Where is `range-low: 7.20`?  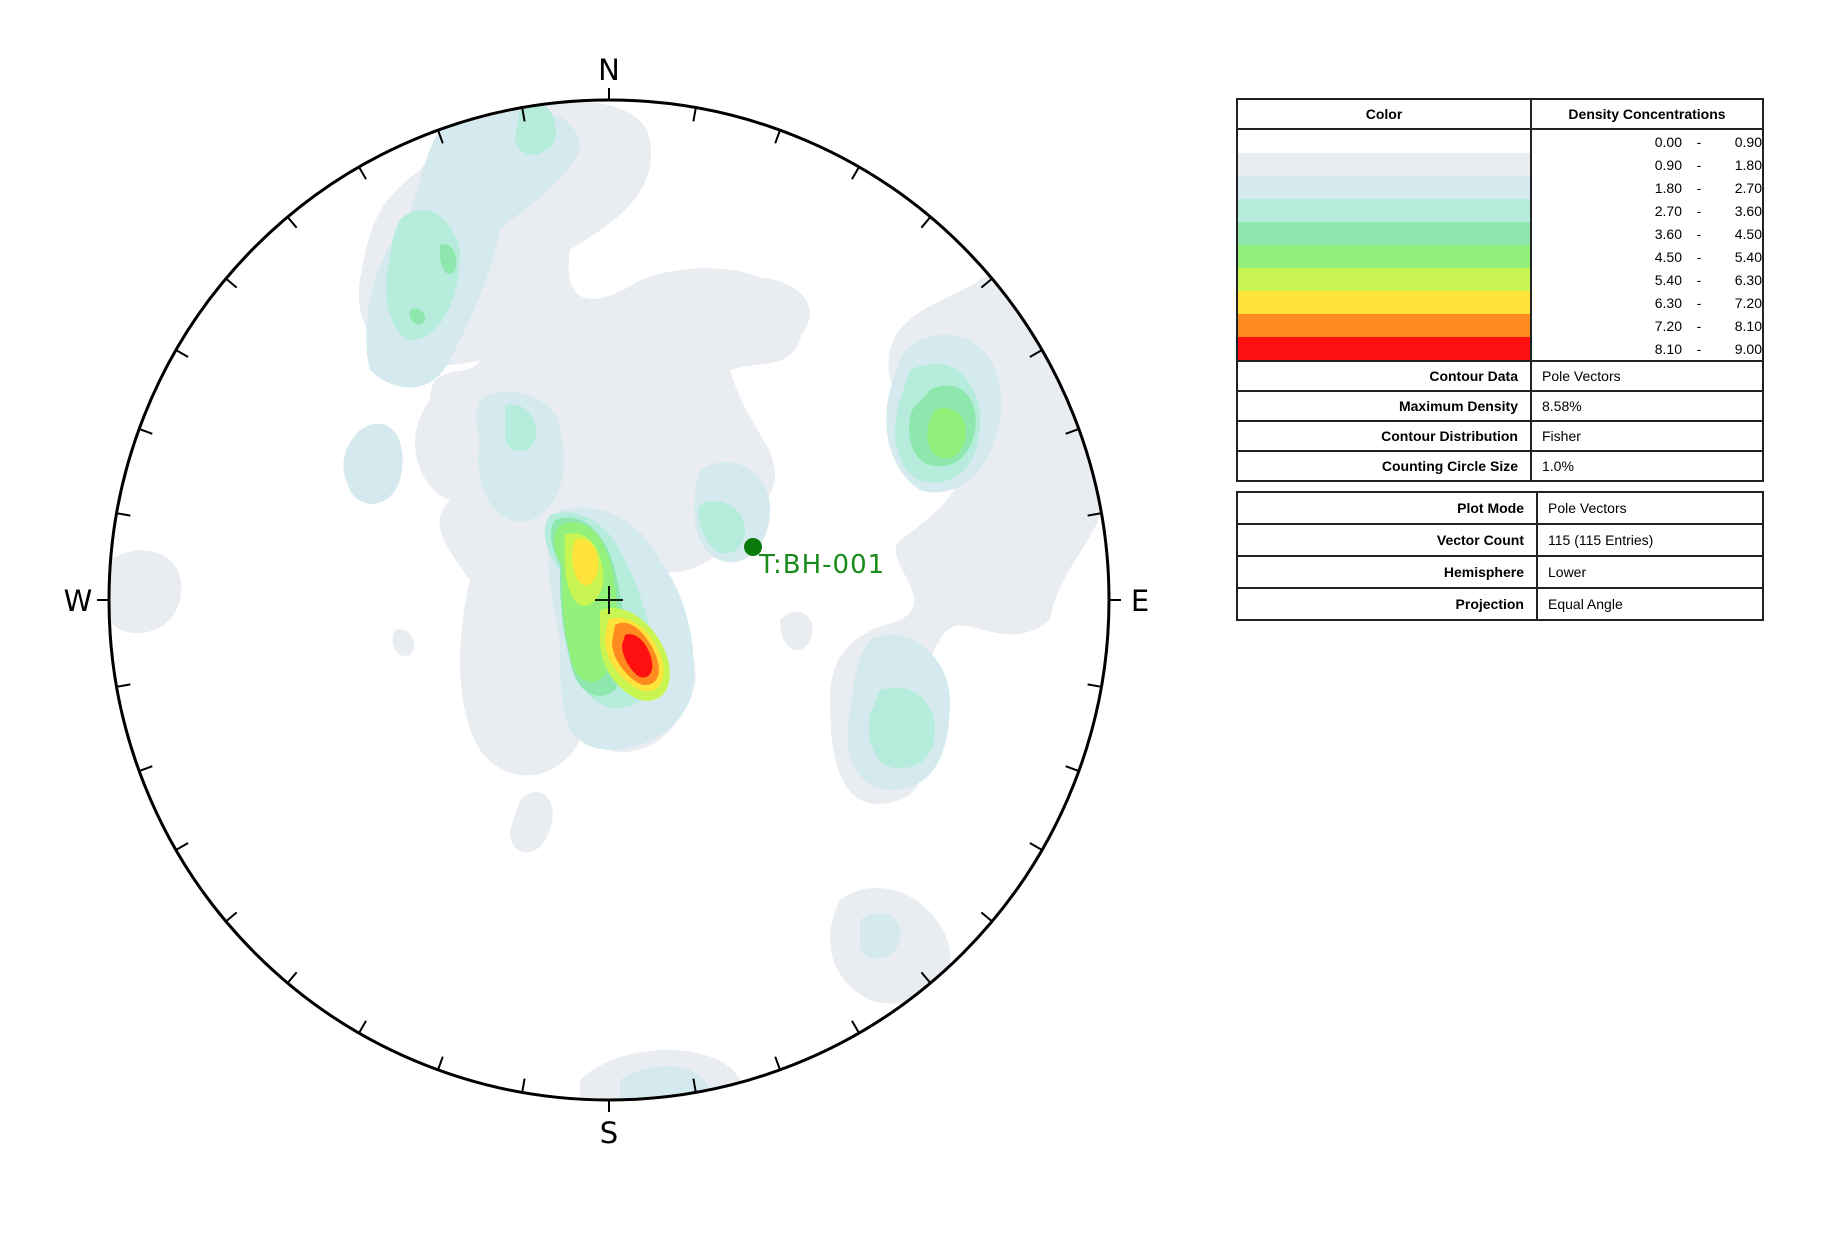 range-low: 7.20 is located at coordinates (1668, 325).